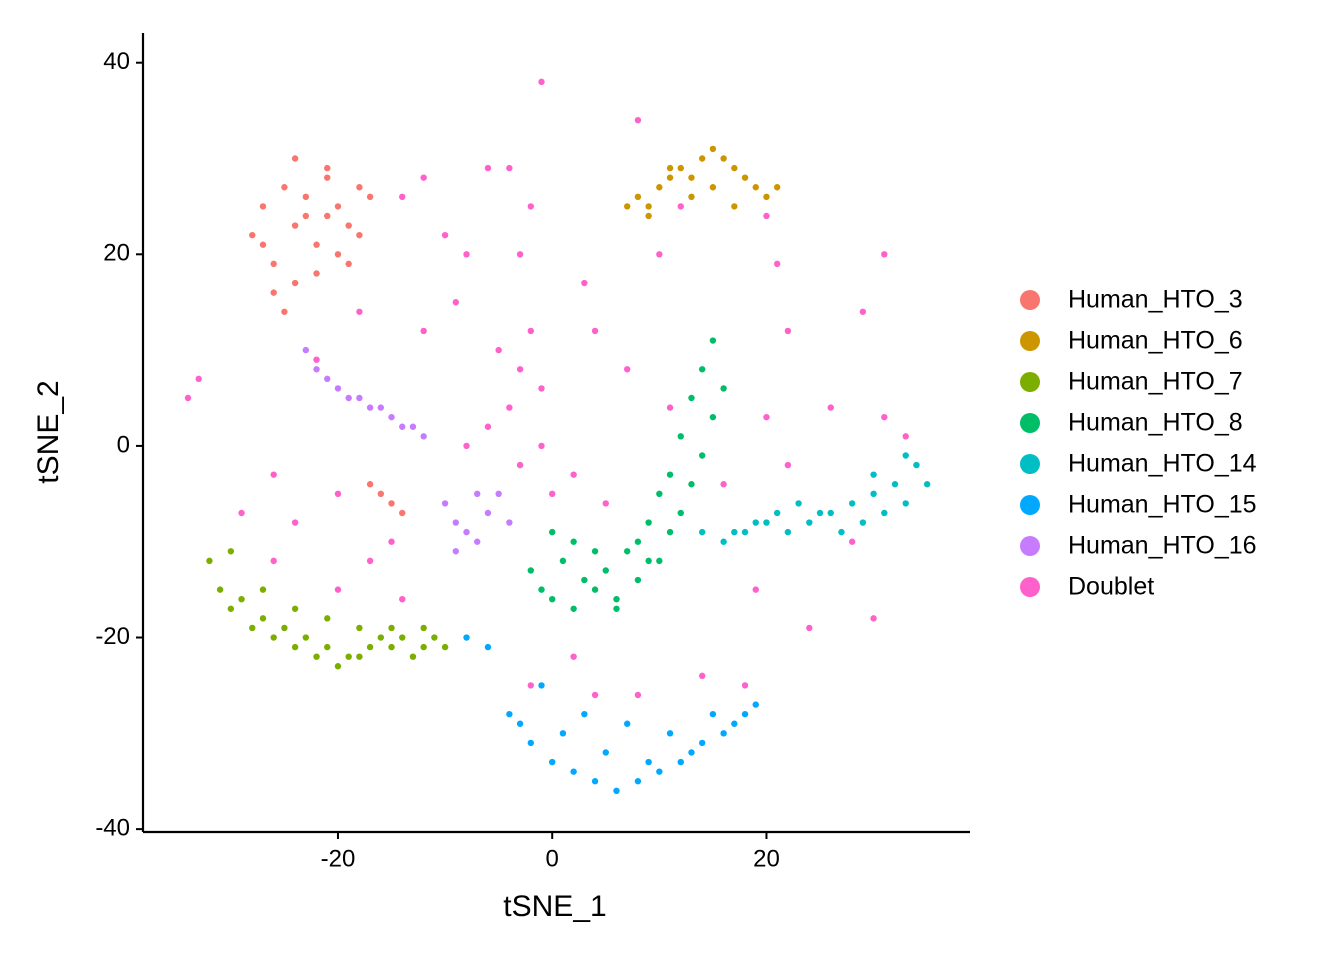  I want to click on y-tick-label: 20, so click(116, 253).